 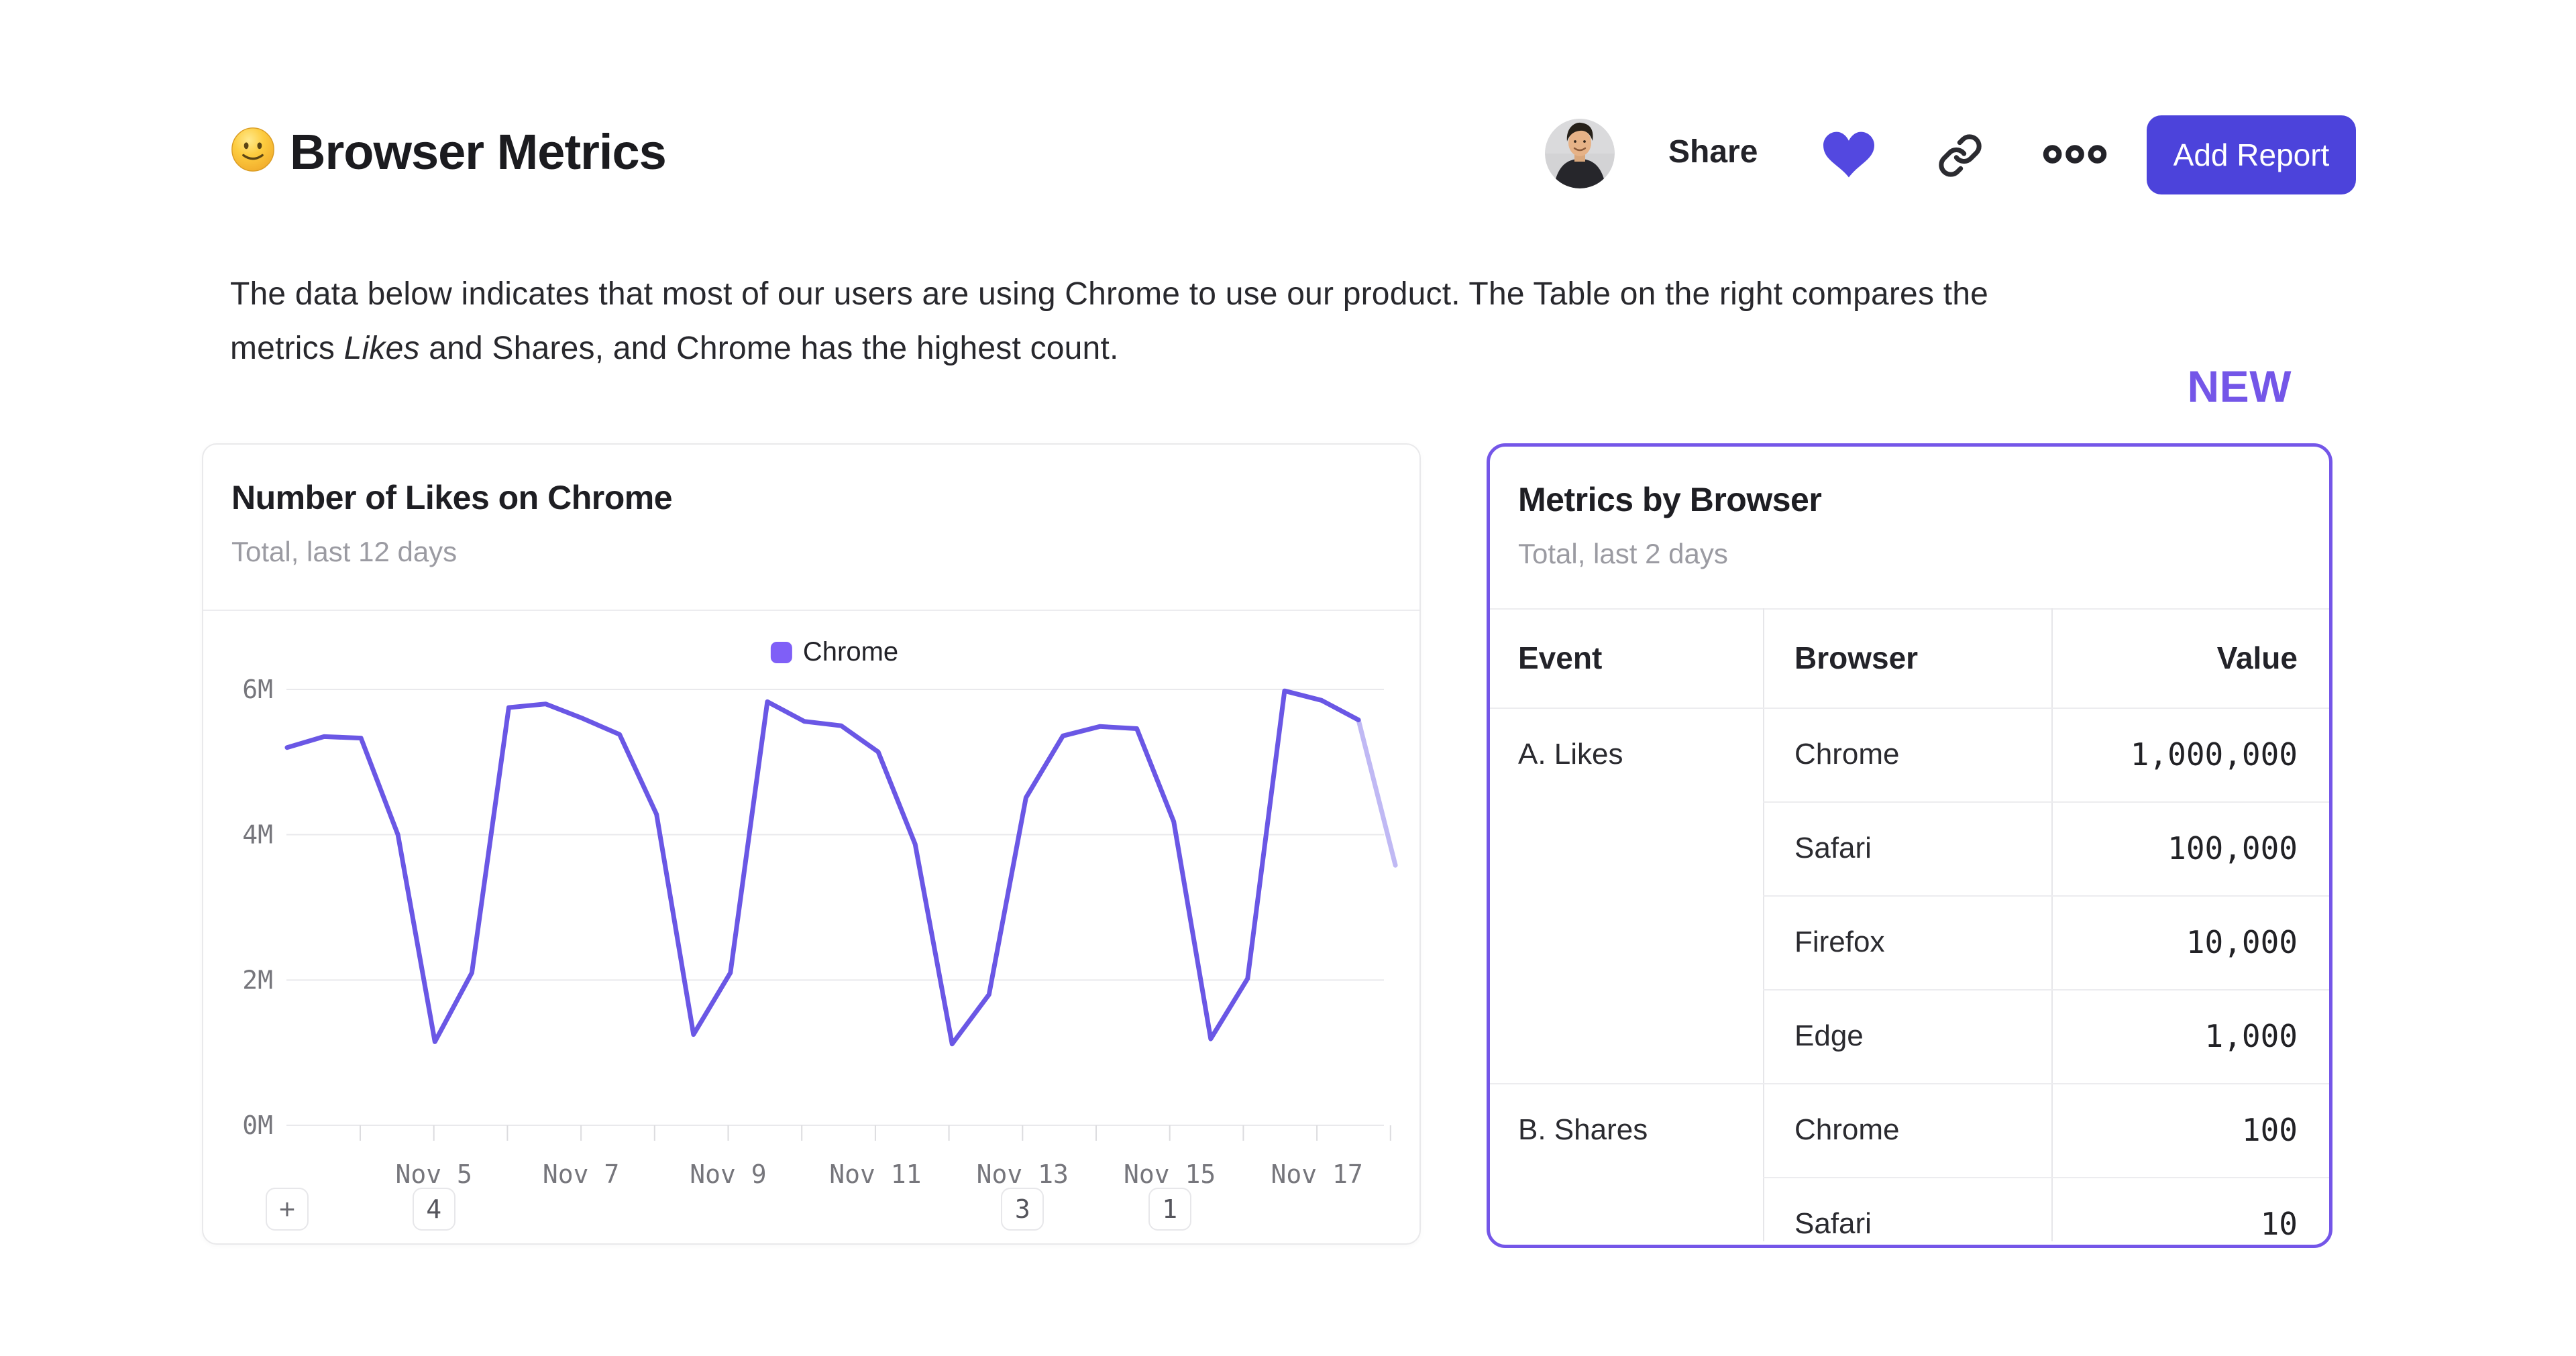 What do you see at coordinates (478, 152) in the screenshot?
I see `page-title: Browser Metrics` at bounding box center [478, 152].